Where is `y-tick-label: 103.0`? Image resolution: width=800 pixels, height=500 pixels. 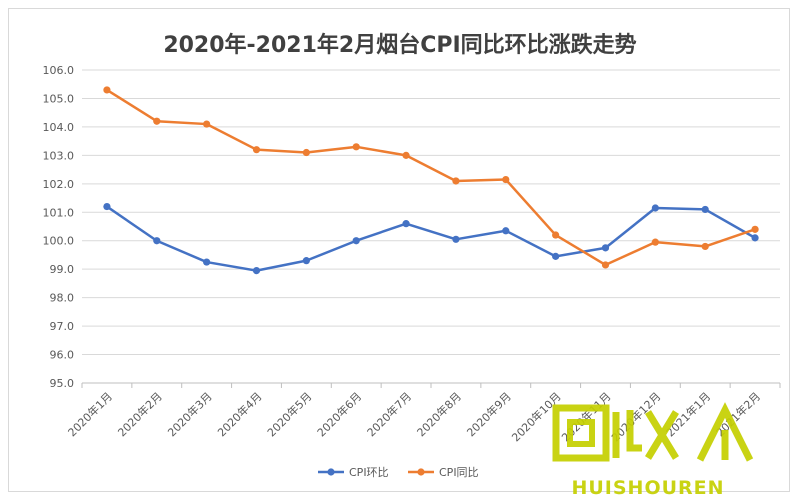 y-tick-label: 103.0 is located at coordinates (59, 155).